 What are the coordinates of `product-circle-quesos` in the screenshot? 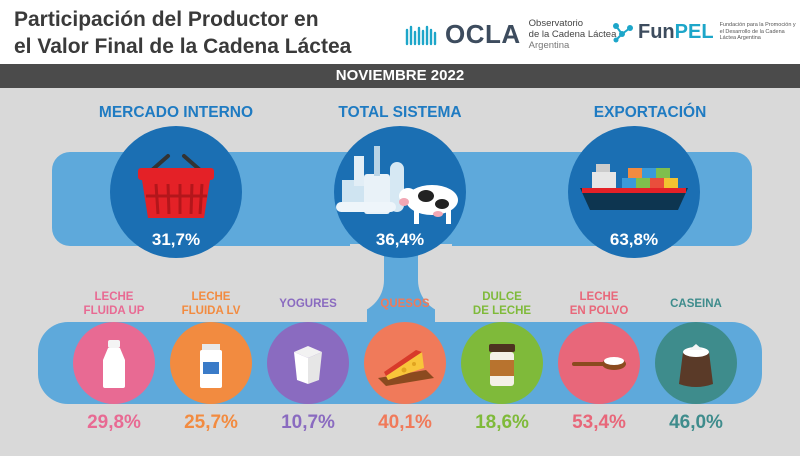 It's located at (405, 363).